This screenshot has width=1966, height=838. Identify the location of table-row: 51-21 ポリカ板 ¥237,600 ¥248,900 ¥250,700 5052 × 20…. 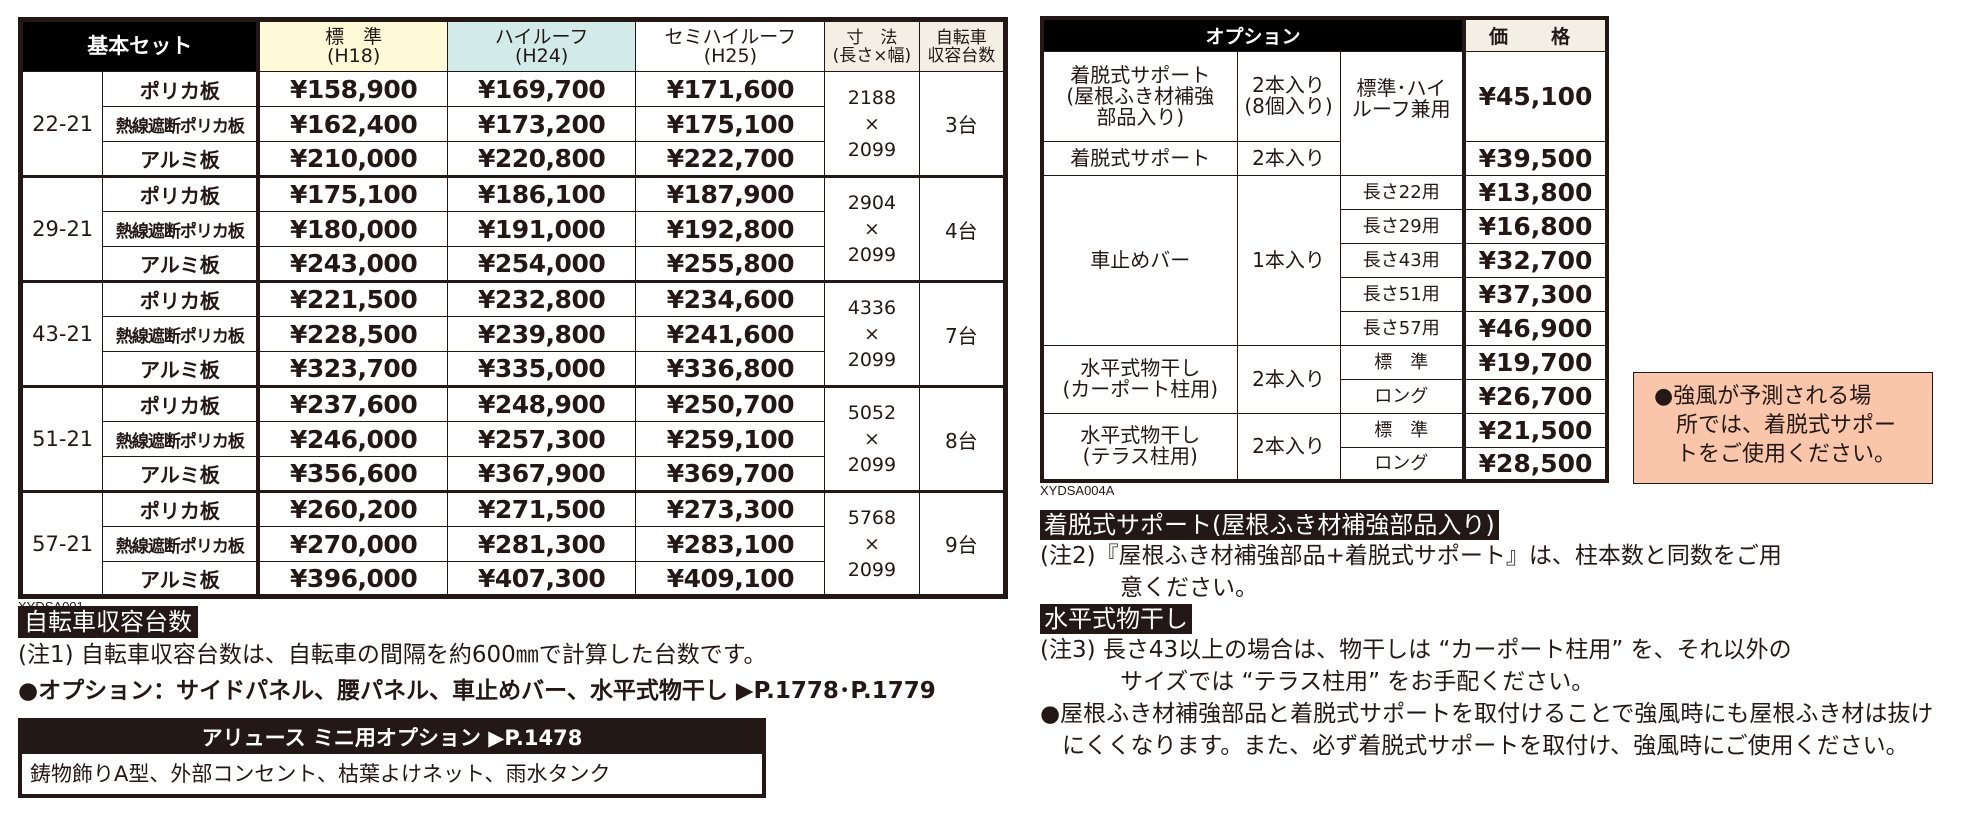
(513, 438).